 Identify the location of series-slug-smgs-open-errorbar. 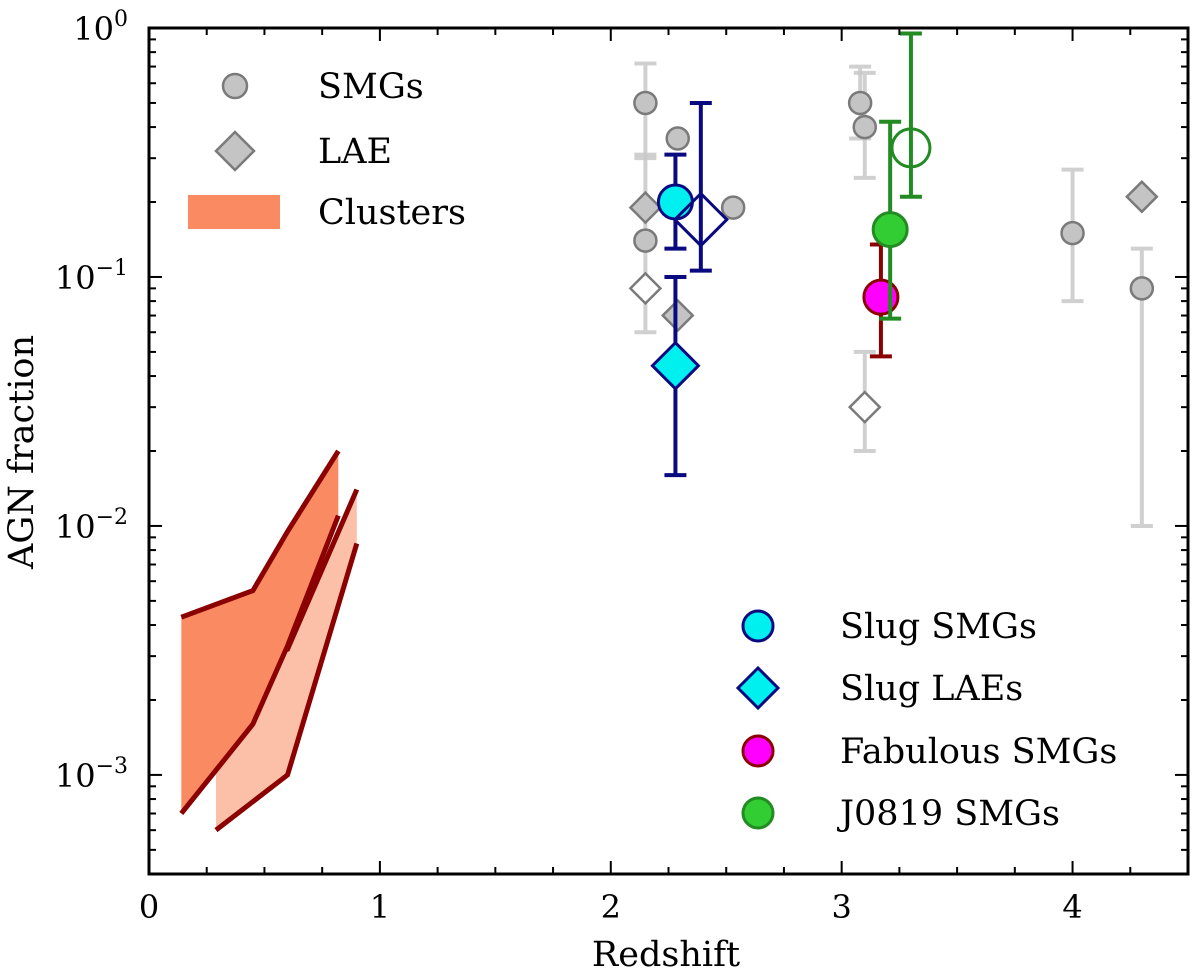
(700, 186).